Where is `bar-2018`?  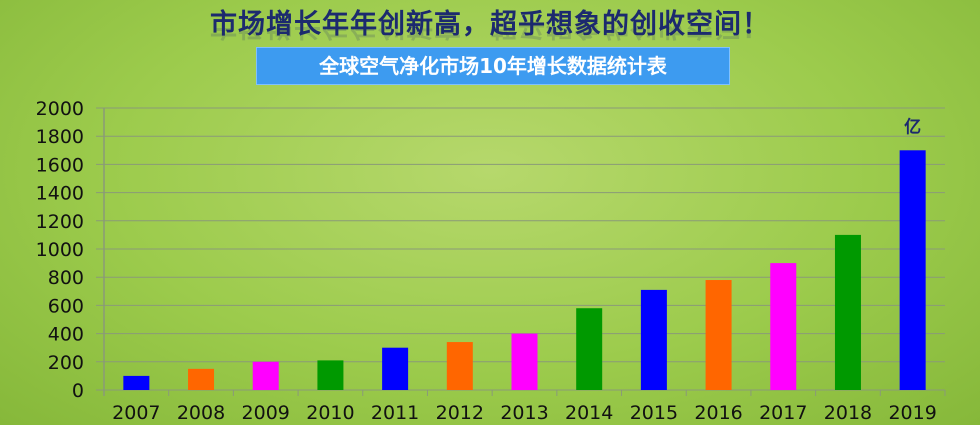 bar-2018 is located at coordinates (847, 312).